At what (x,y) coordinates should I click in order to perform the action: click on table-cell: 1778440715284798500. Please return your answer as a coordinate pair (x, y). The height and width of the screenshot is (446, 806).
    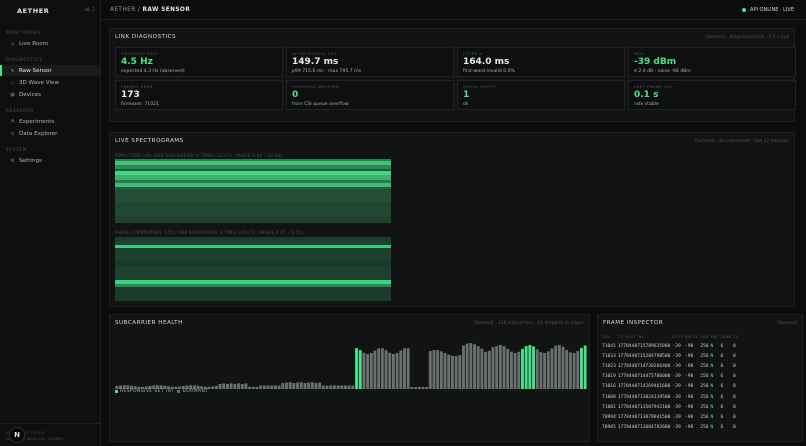
    Looking at the image, I should click on (644, 356).